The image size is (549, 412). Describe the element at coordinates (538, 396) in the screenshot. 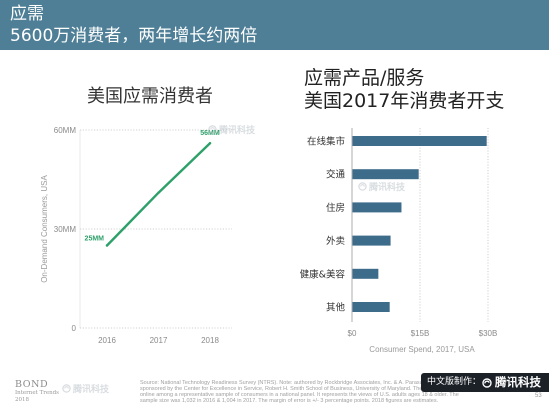

I see `page-number: 53` at that location.